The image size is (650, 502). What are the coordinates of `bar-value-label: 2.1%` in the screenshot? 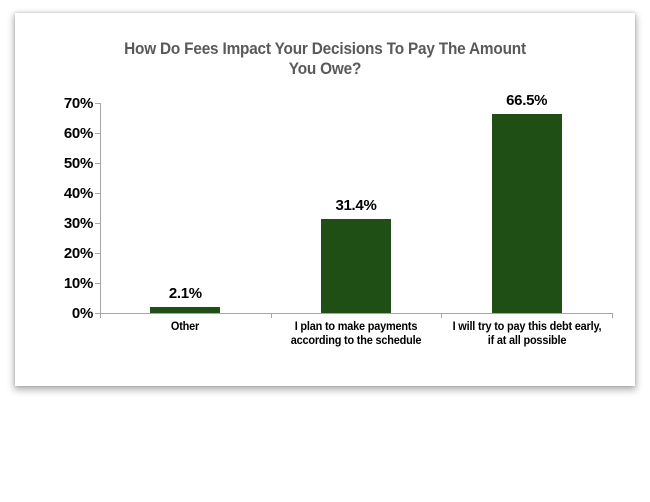 It's located at (185, 293).